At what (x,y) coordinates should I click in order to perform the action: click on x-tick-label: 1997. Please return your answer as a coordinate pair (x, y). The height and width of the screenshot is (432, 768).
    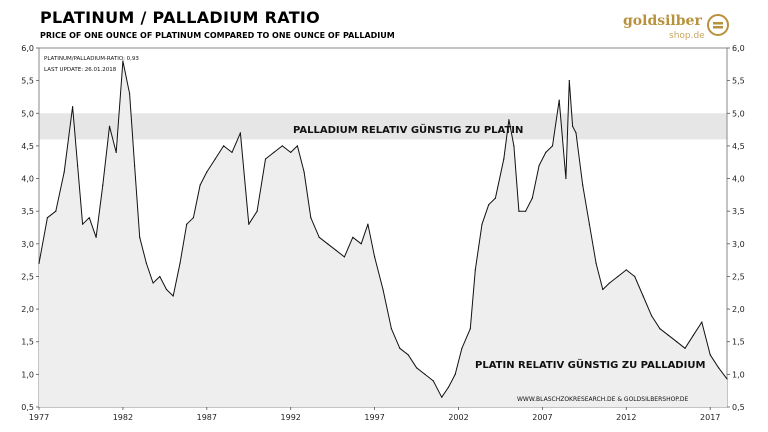
    Looking at the image, I should click on (374, 417).